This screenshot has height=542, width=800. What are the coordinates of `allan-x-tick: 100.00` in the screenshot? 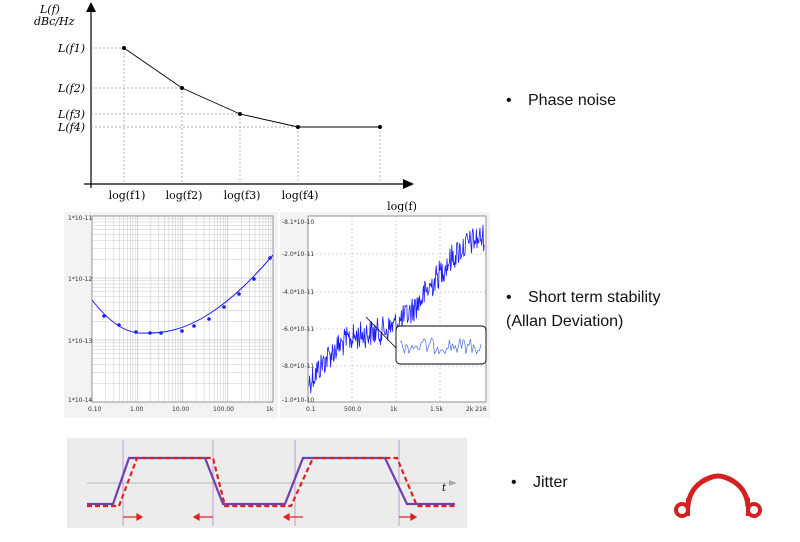 It's located at (223, 409).